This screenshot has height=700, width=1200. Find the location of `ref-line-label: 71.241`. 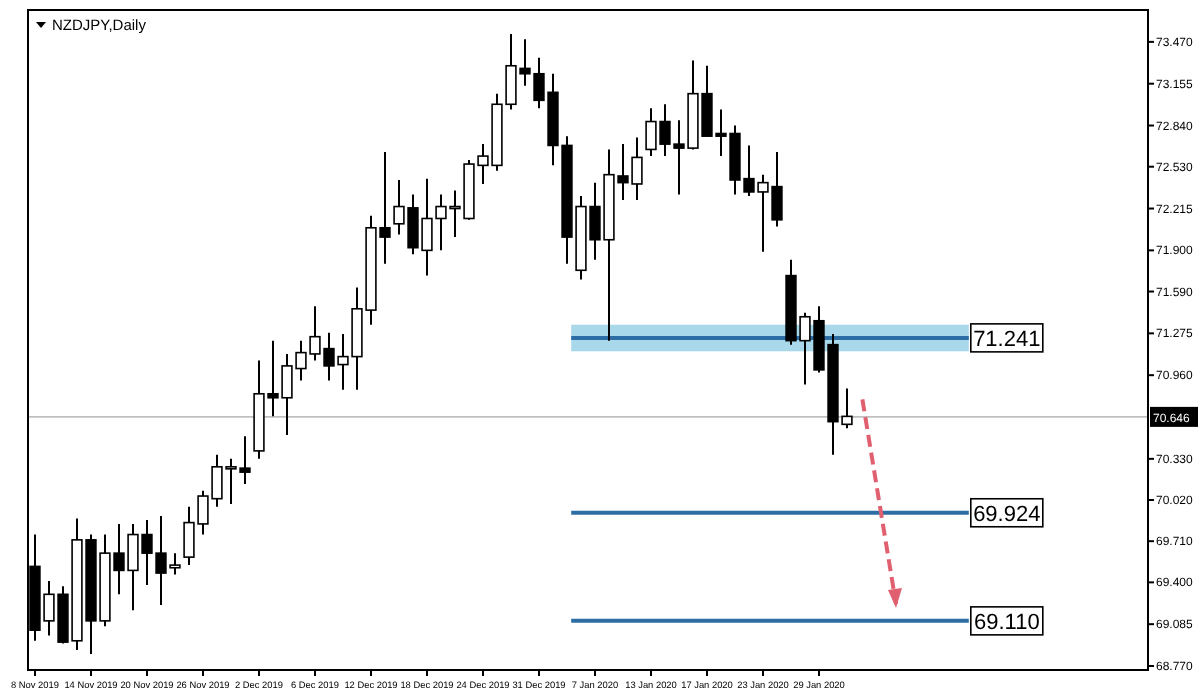

ref-line-label: 71.241 is located at coordinates (1007, 339).